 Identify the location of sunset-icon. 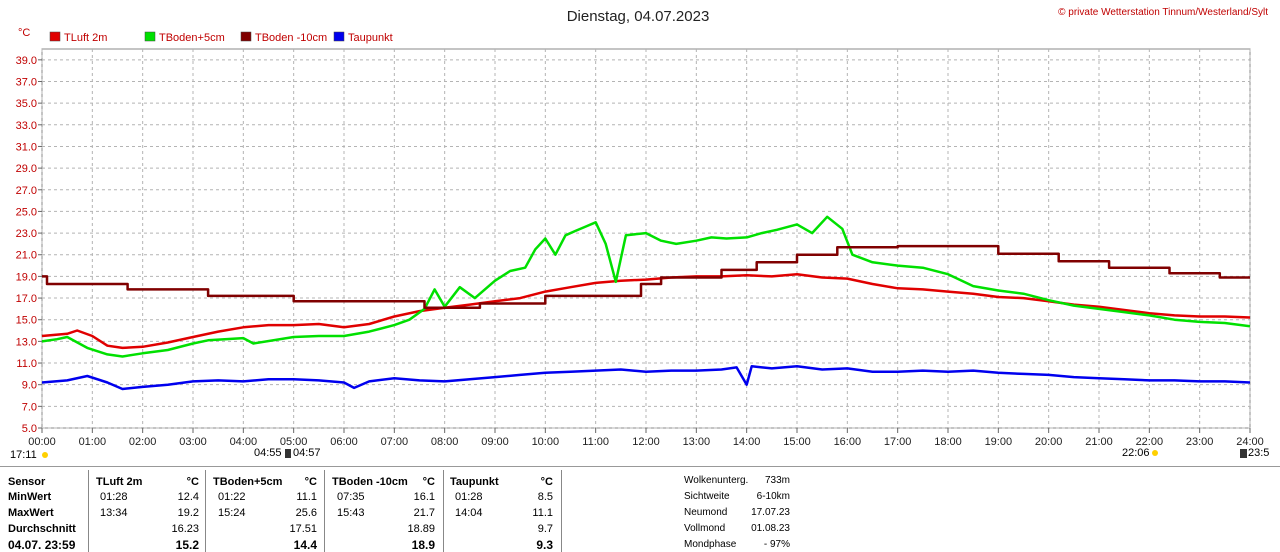
(1155, 453).